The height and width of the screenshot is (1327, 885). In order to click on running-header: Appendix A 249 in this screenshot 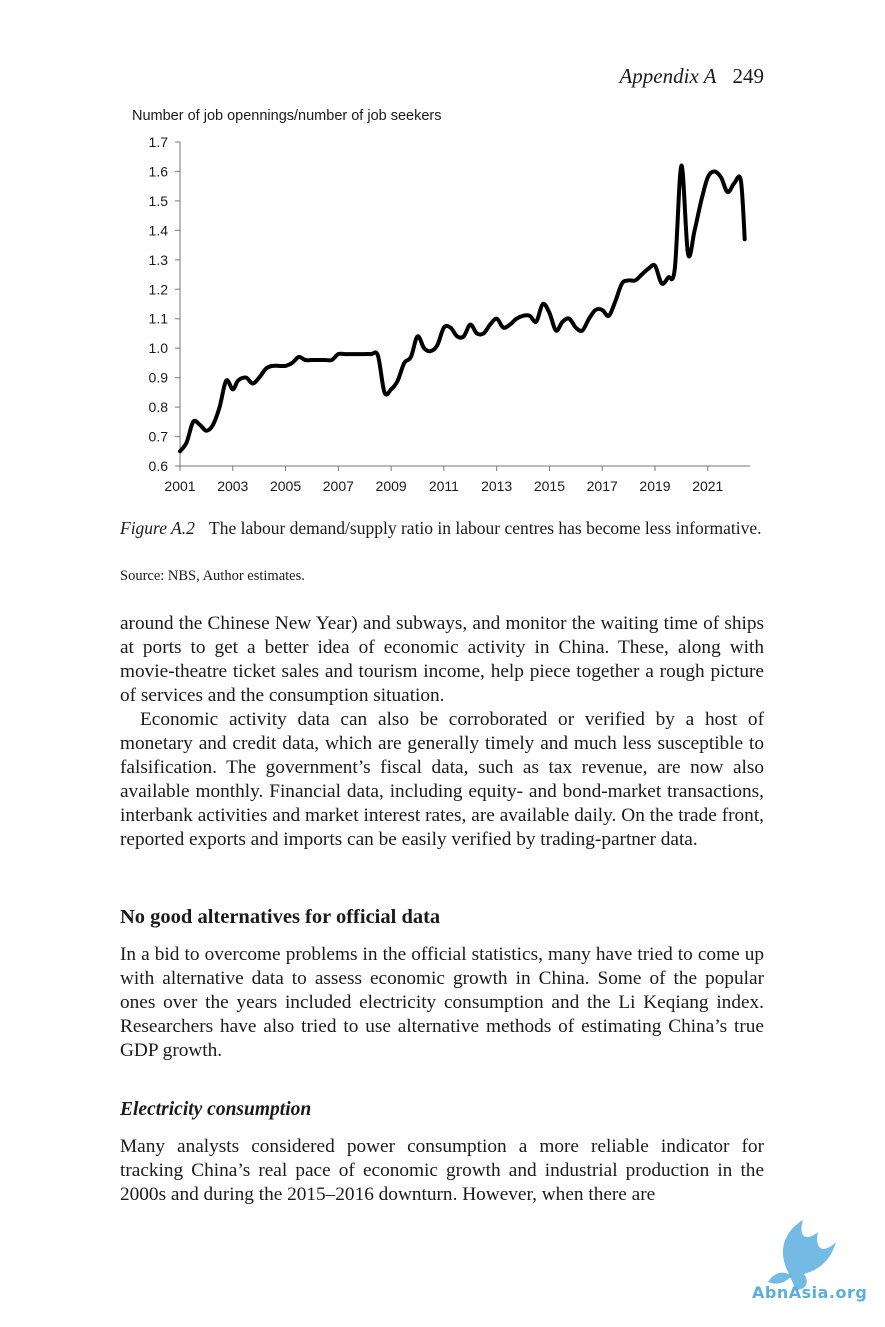, I will do `click(691, 76)`.